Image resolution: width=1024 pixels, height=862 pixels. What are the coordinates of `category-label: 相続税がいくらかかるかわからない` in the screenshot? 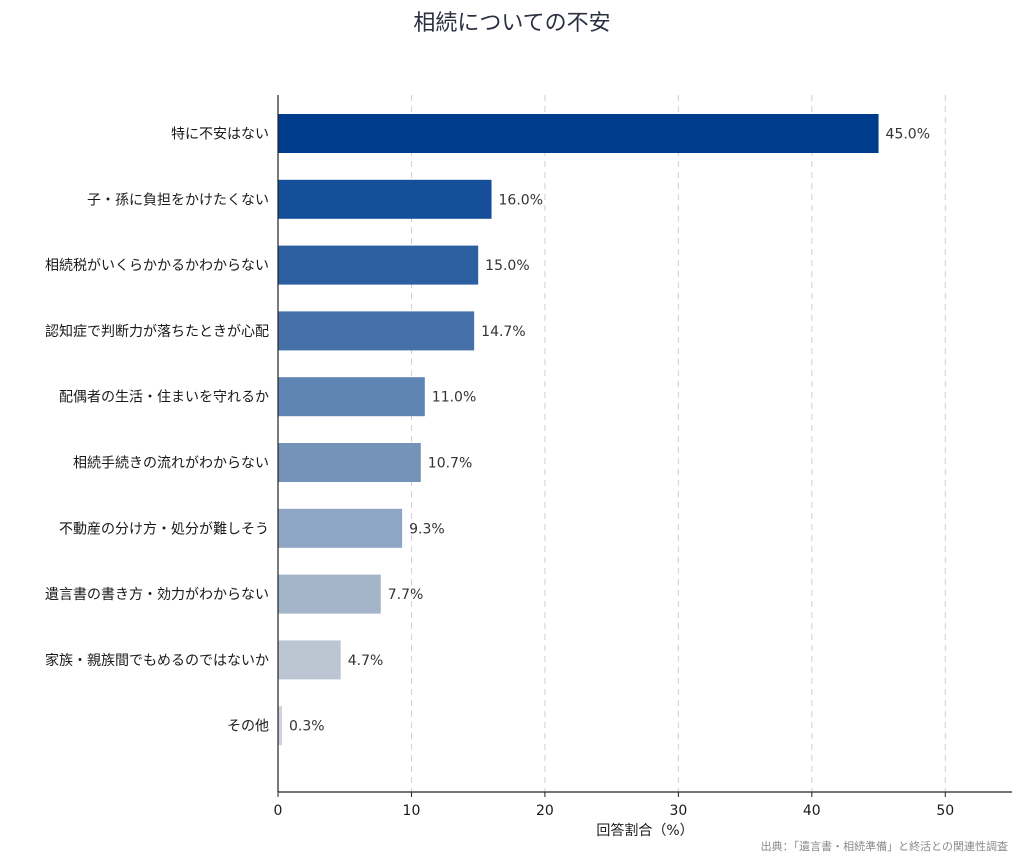 It's located at (157, 265).